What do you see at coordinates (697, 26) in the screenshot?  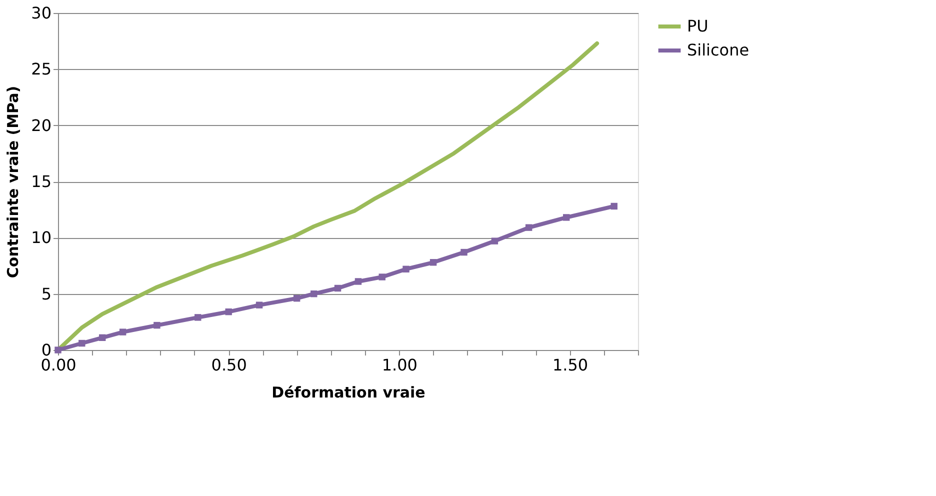 I see `legend-label: PU` at bounding box center [697, 26].